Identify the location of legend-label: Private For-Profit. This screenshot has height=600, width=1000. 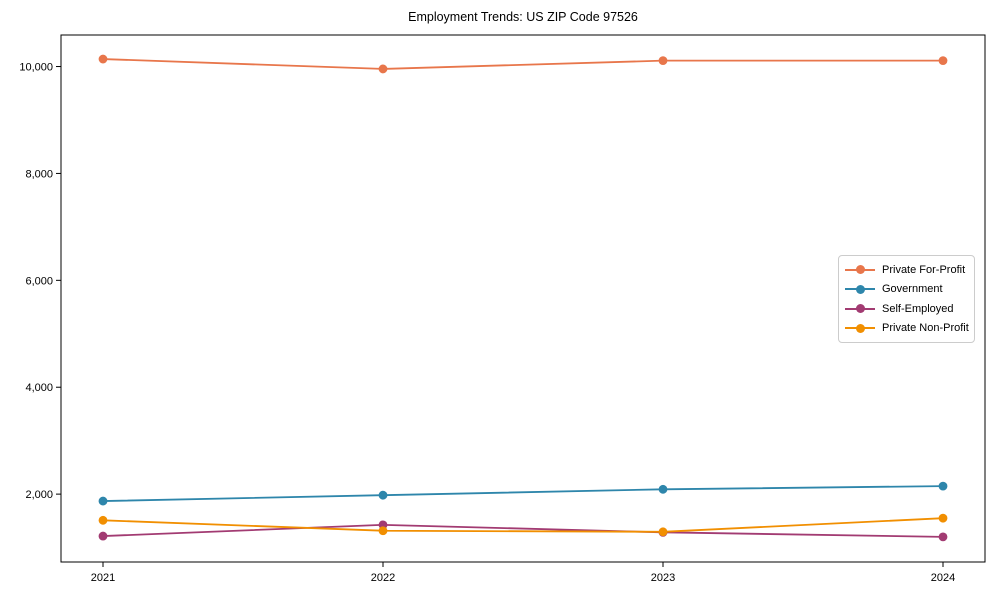
(924, 269).